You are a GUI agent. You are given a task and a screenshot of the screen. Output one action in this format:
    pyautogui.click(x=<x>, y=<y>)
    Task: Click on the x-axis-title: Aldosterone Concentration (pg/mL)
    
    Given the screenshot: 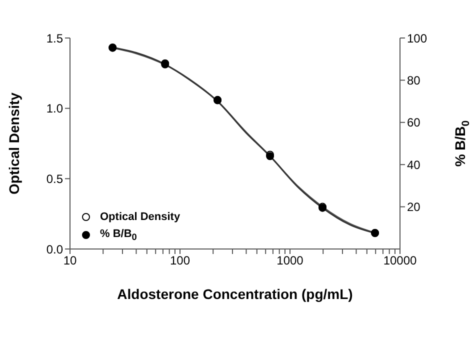 What is the action you would take?
    pyautogui.click(x=235, y=294)
    